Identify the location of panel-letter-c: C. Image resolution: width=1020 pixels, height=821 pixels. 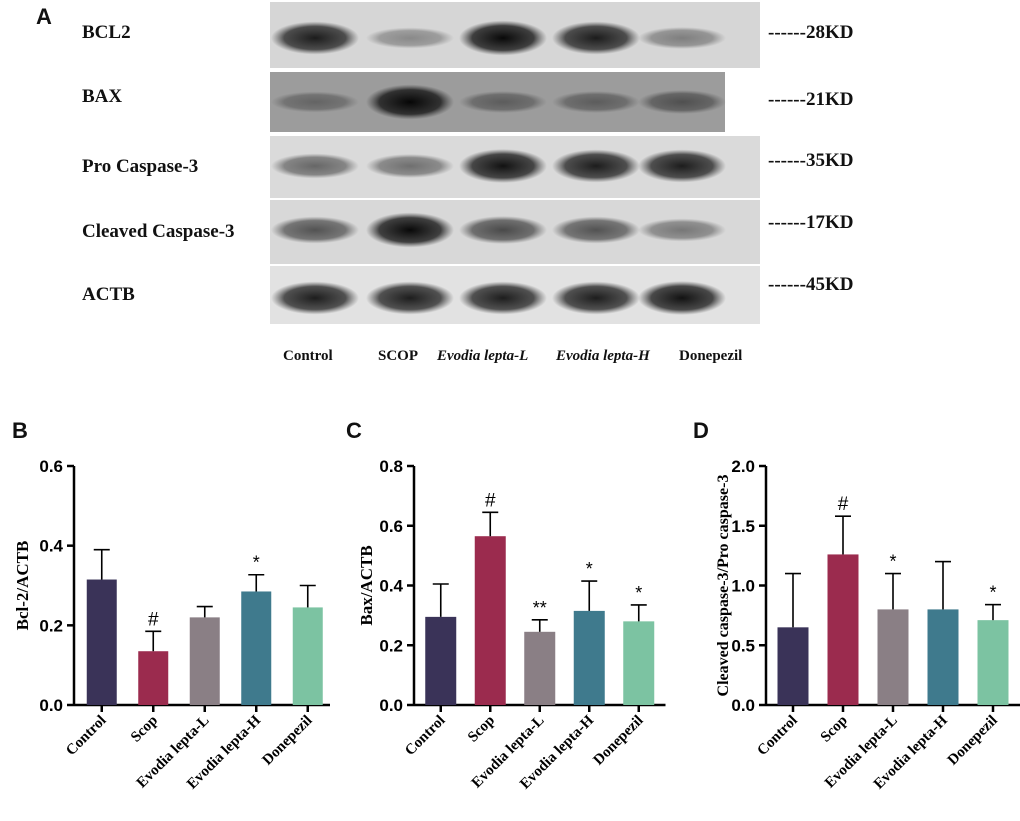
(354, 430).